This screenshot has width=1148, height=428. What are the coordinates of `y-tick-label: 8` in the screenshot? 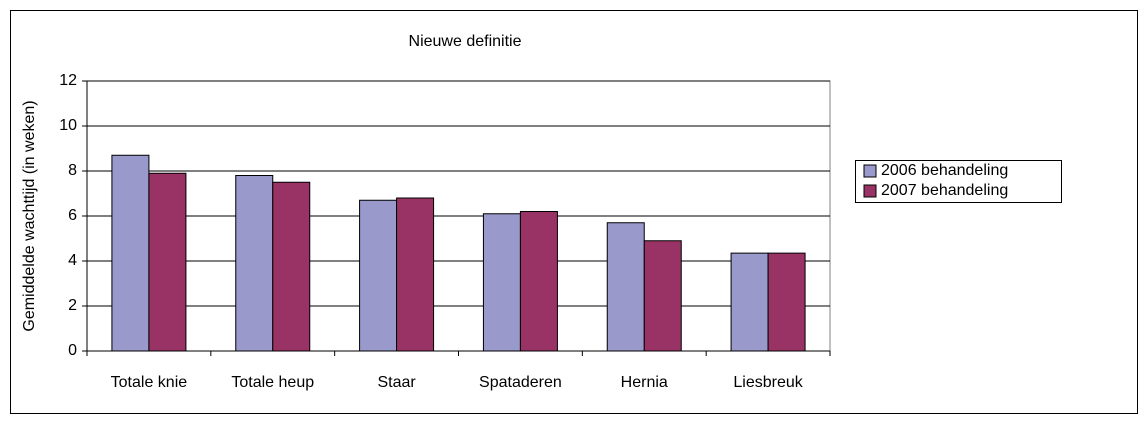 It's located at (72, 170).